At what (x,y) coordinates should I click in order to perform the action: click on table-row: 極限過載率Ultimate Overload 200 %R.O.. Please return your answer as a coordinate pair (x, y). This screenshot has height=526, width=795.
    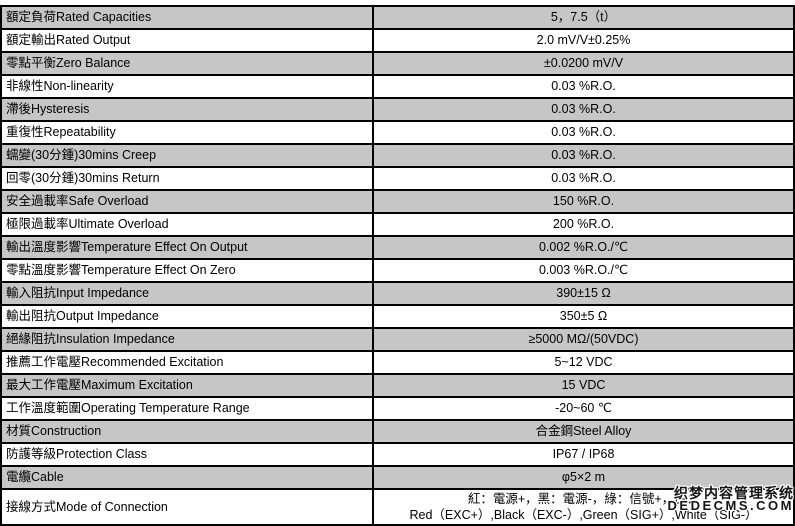
    Looking at the image, I should click on (397, 224).